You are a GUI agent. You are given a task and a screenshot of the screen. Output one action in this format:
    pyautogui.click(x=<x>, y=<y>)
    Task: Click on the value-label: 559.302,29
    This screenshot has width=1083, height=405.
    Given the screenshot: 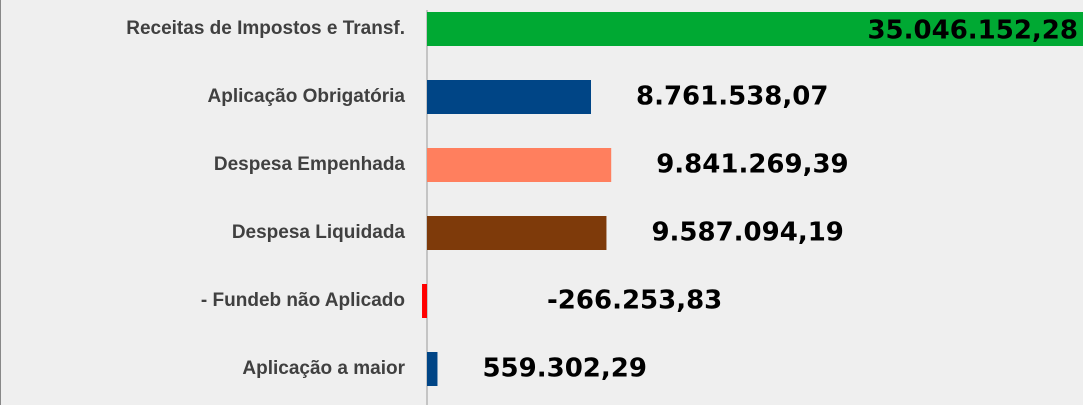 What is the action you would take?
    pyautogui.click(x=564, y=369)
    